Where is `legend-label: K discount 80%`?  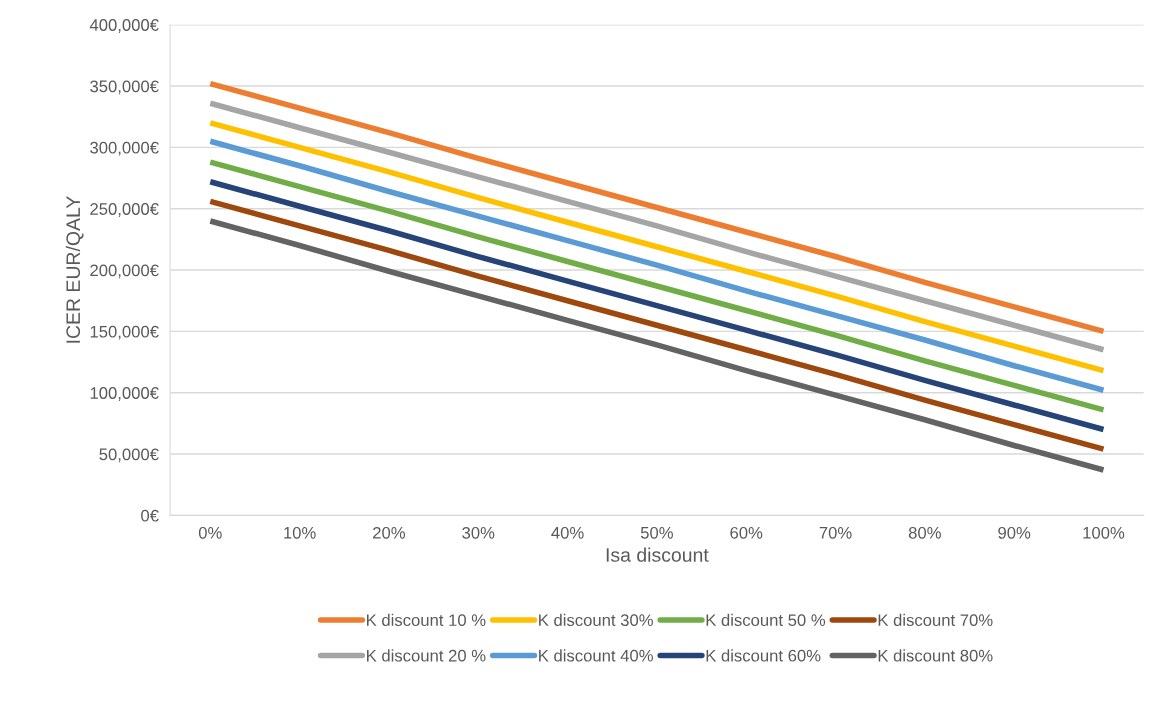
legend-label: K discount 80% is located at coordinates (935, 655).